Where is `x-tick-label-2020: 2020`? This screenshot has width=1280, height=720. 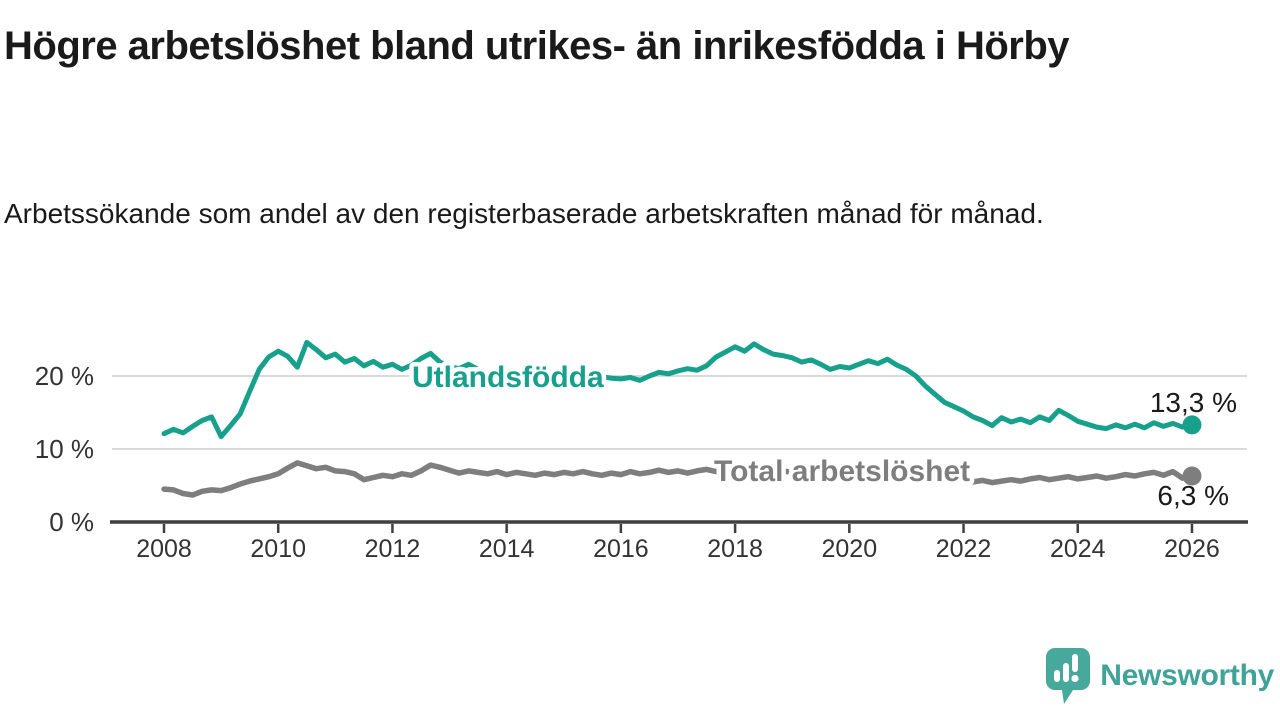
x-tick-label-2020: 2020 is located at coordinates (850, 549).